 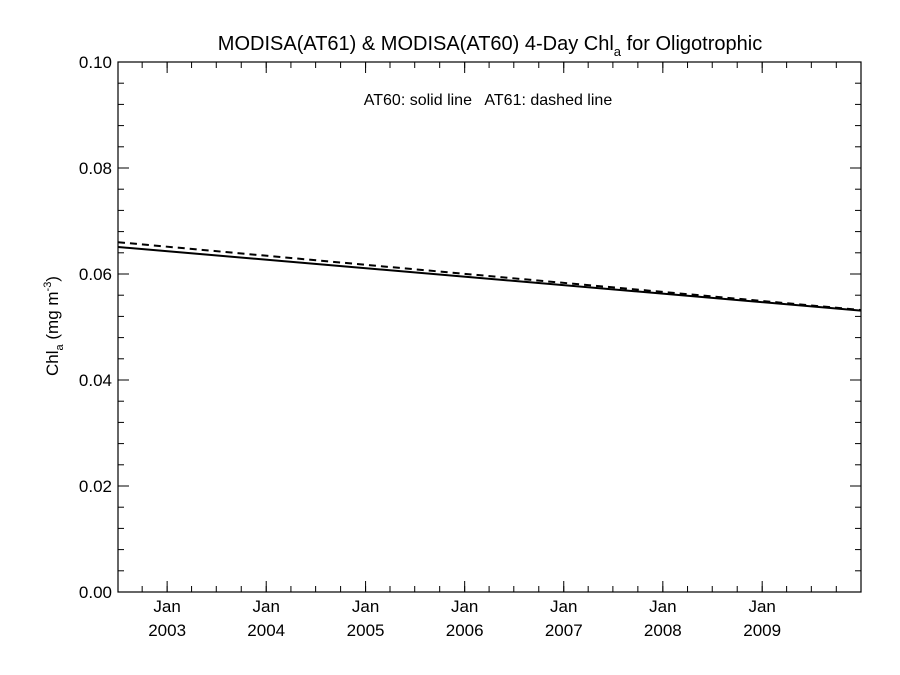 What do you see at coordinates (95, 486) in the screenshot?
I see `y-tick-label: 0.02` at bounding box center [95, 486].